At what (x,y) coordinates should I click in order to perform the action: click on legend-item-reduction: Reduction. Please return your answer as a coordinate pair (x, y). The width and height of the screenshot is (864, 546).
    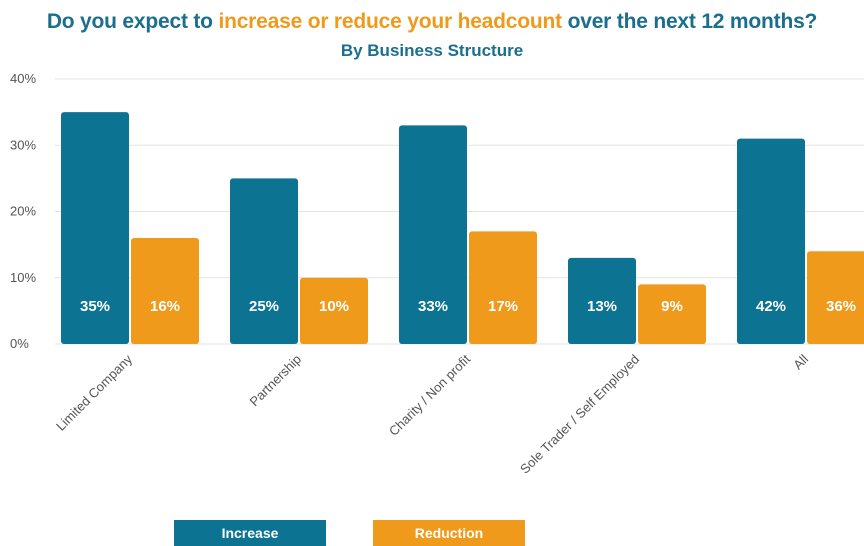
    Looking at the image, I should click on (449, 533).